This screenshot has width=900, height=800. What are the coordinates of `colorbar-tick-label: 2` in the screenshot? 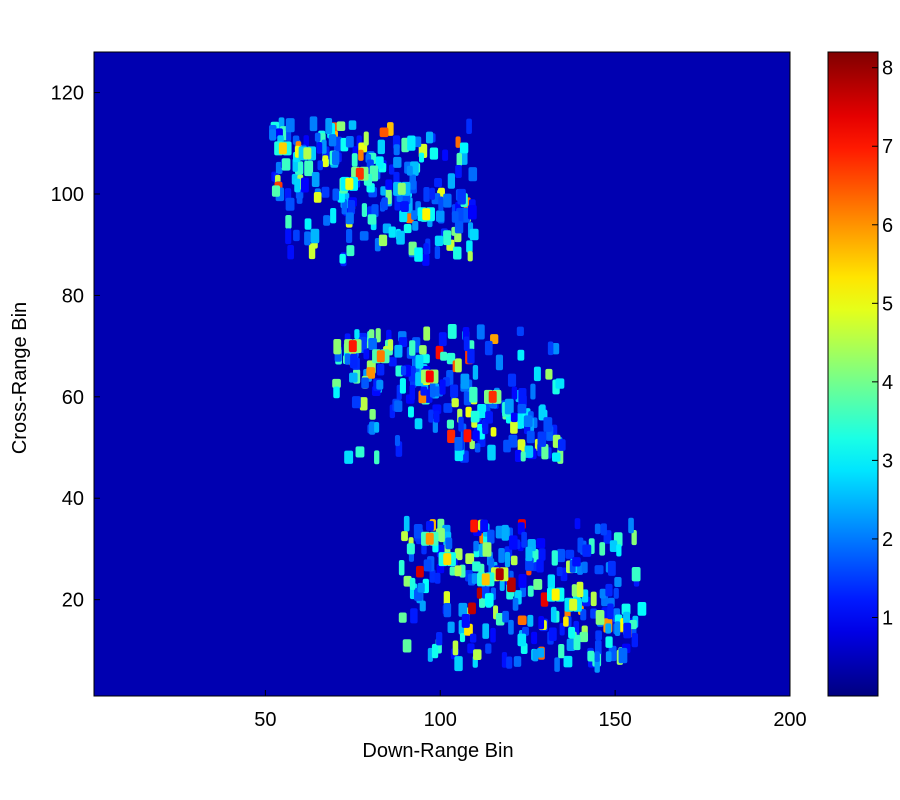 It's located at (887, 540).